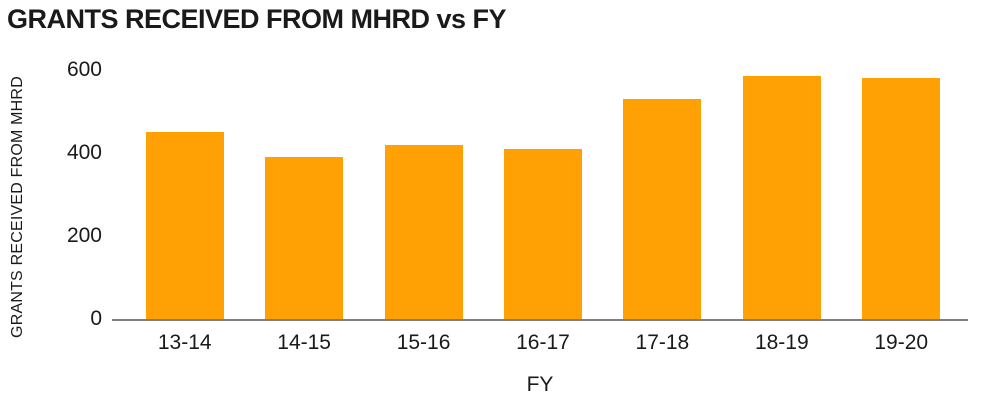 Image resolution: width=983 pixels, height=412 pixels. I want to click on y-tick-label: 0, so click(96, 318).